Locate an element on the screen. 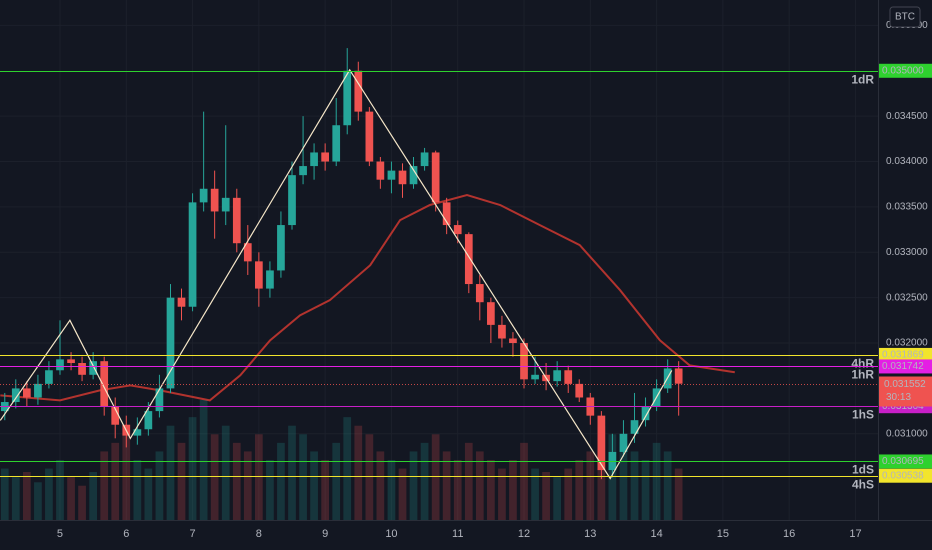  x-tick-label: 6 is located at coordinates (126, 534).